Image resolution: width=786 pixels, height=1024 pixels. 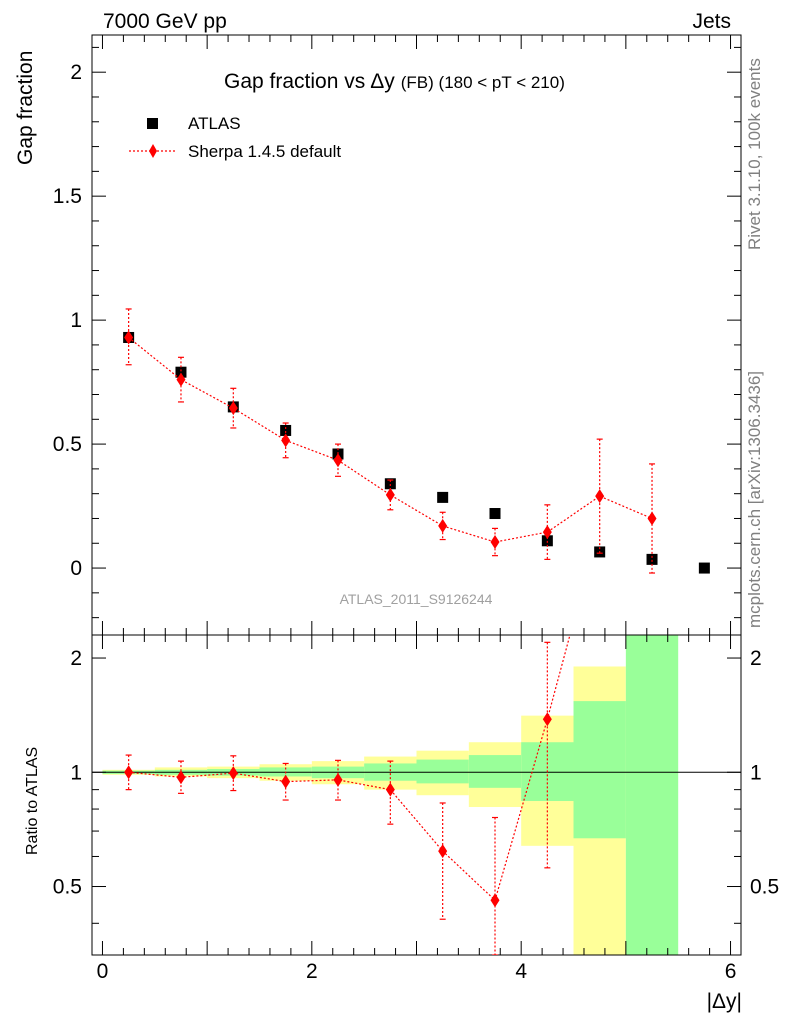 I want to click on mcplots-label: mcplots.cern.ch [arXiv:1306.3436], so click(x=754, y=499).